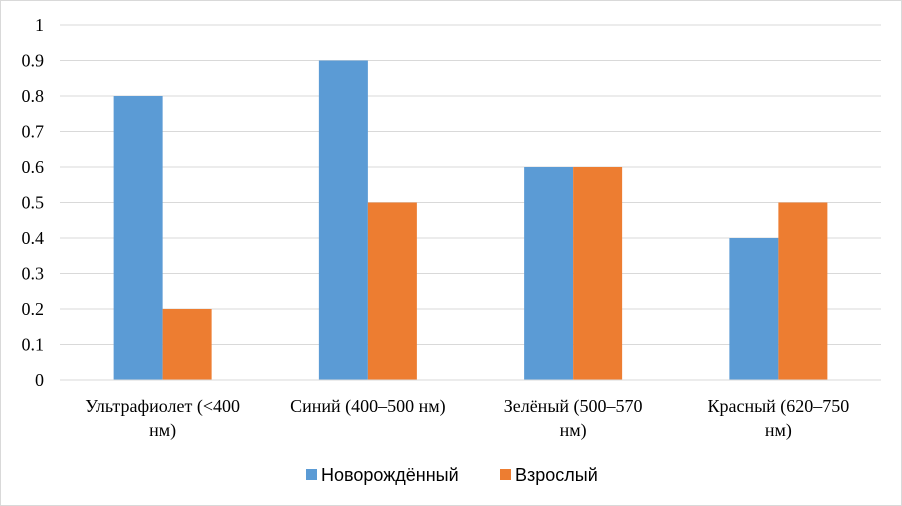  I want to click on x-category-label-line: Зелёный (500–570, so click(573, 406).